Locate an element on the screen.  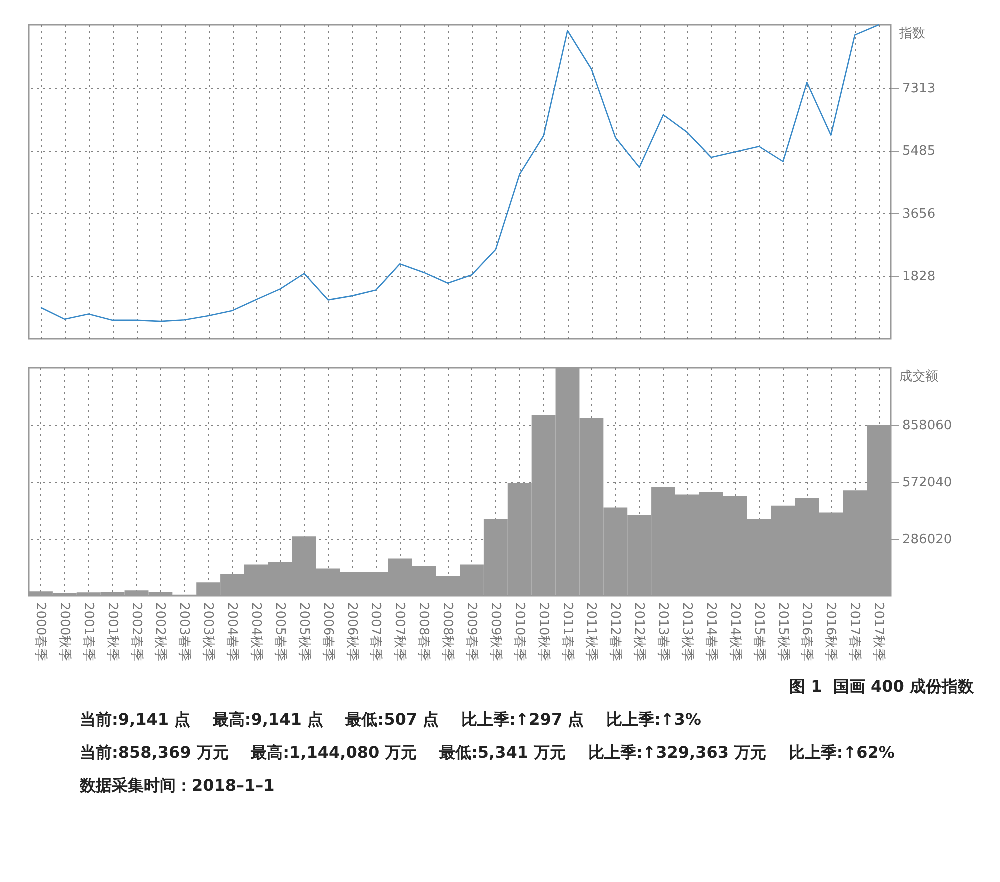
x-tick-label: 2010春季 is located at coordinates (519, 632).